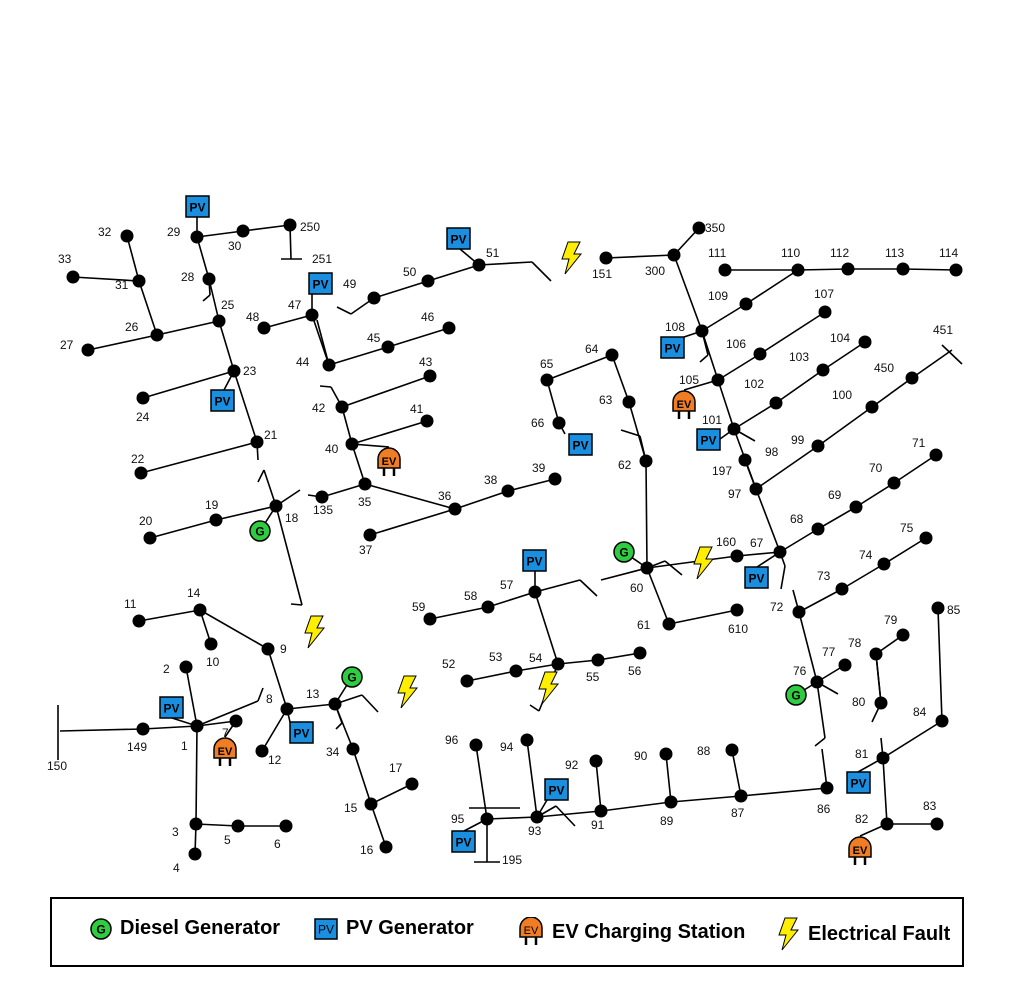 The width and height of the screenshot is (1021, 1000). Describe the element at coordinates (269, 699) in the screenshot. I see `bus-label-8: 8` at that location.